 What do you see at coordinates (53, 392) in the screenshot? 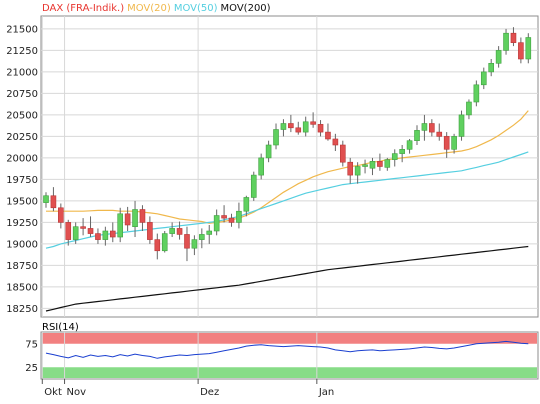
I see `x-tick-label: Okt` at bounding box center [53, 392].